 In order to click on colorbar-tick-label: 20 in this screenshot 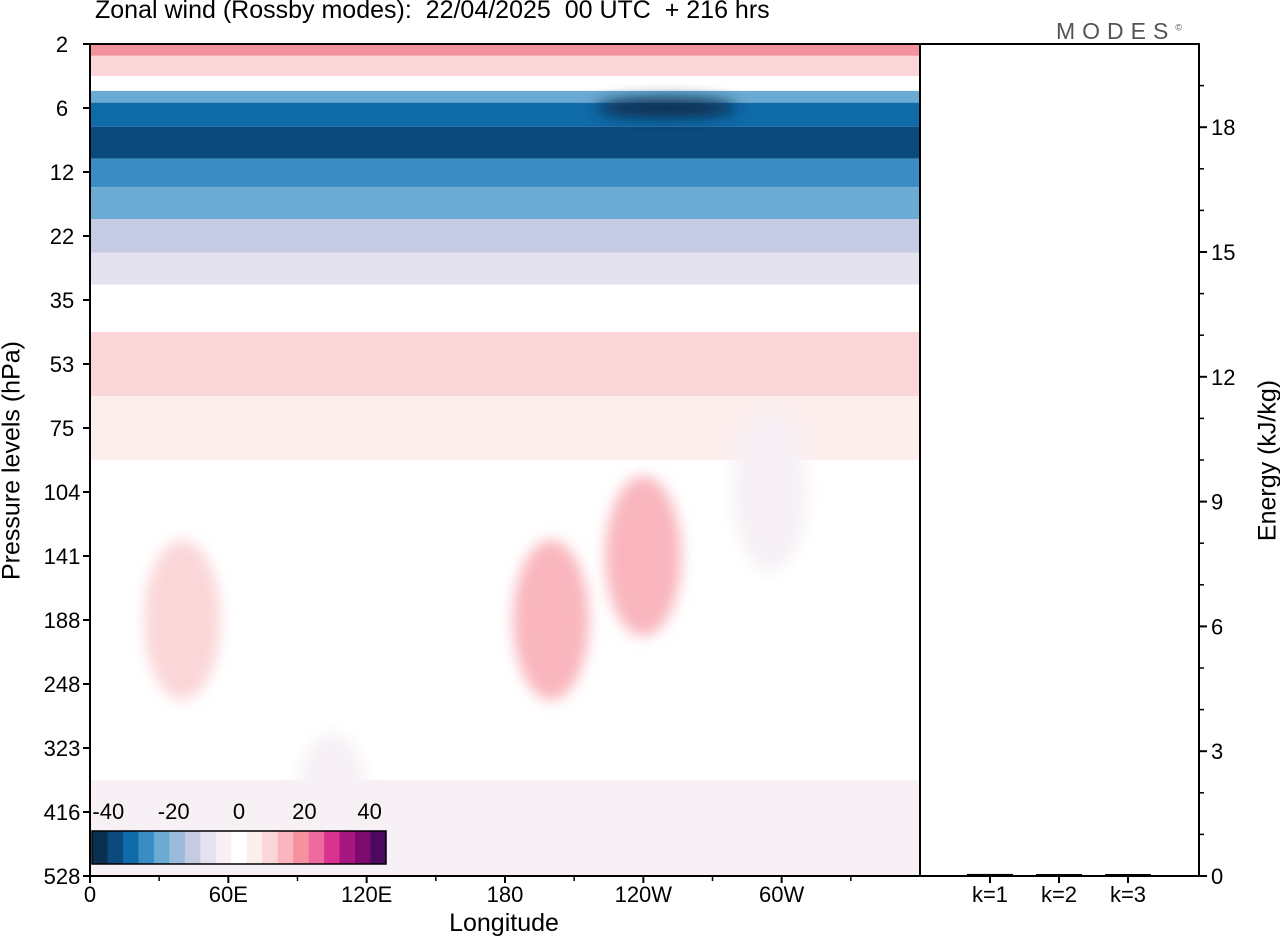, I will do `click(304, 811)`.